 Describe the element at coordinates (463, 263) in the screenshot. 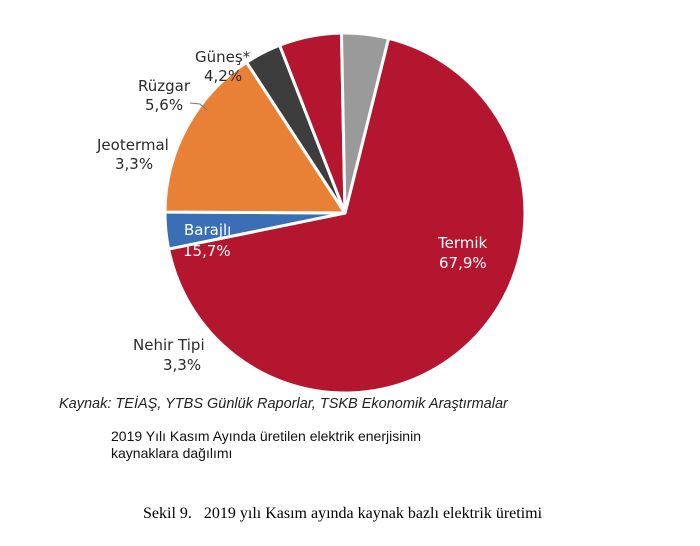

I see `slice-value-termik: 67,9%` at that location.